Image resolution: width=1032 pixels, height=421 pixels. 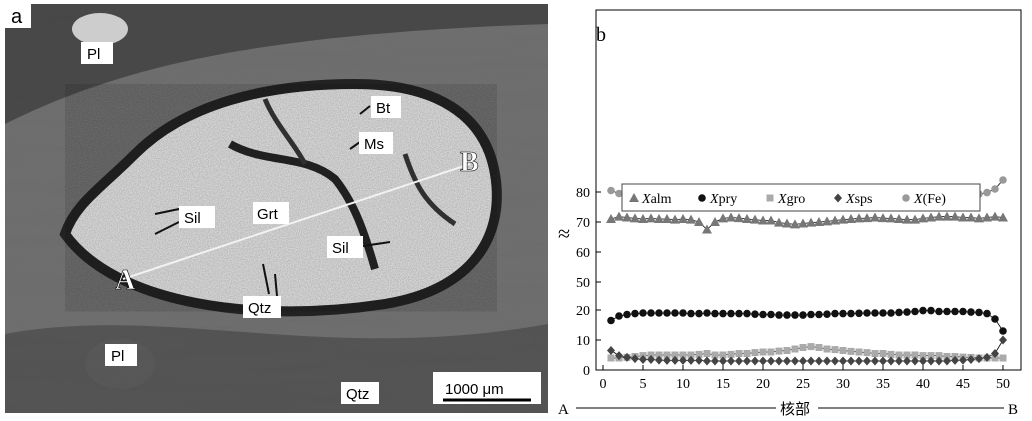 What do you see at coordinates (601, 35) in the screenshot?
I see `panel-label-b: b` at bounding box center [601, 35].